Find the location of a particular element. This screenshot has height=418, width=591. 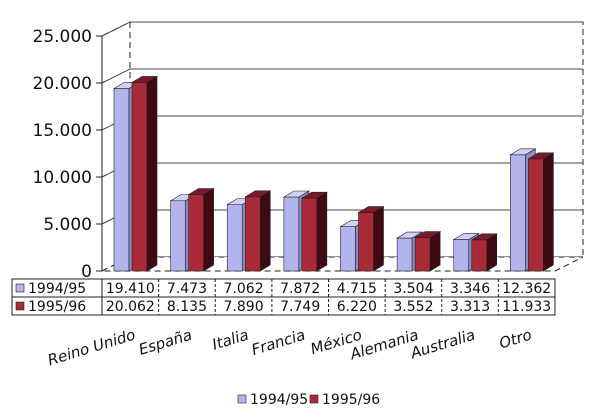

category-label-australia: Australia is located at coordinates (443, 344).